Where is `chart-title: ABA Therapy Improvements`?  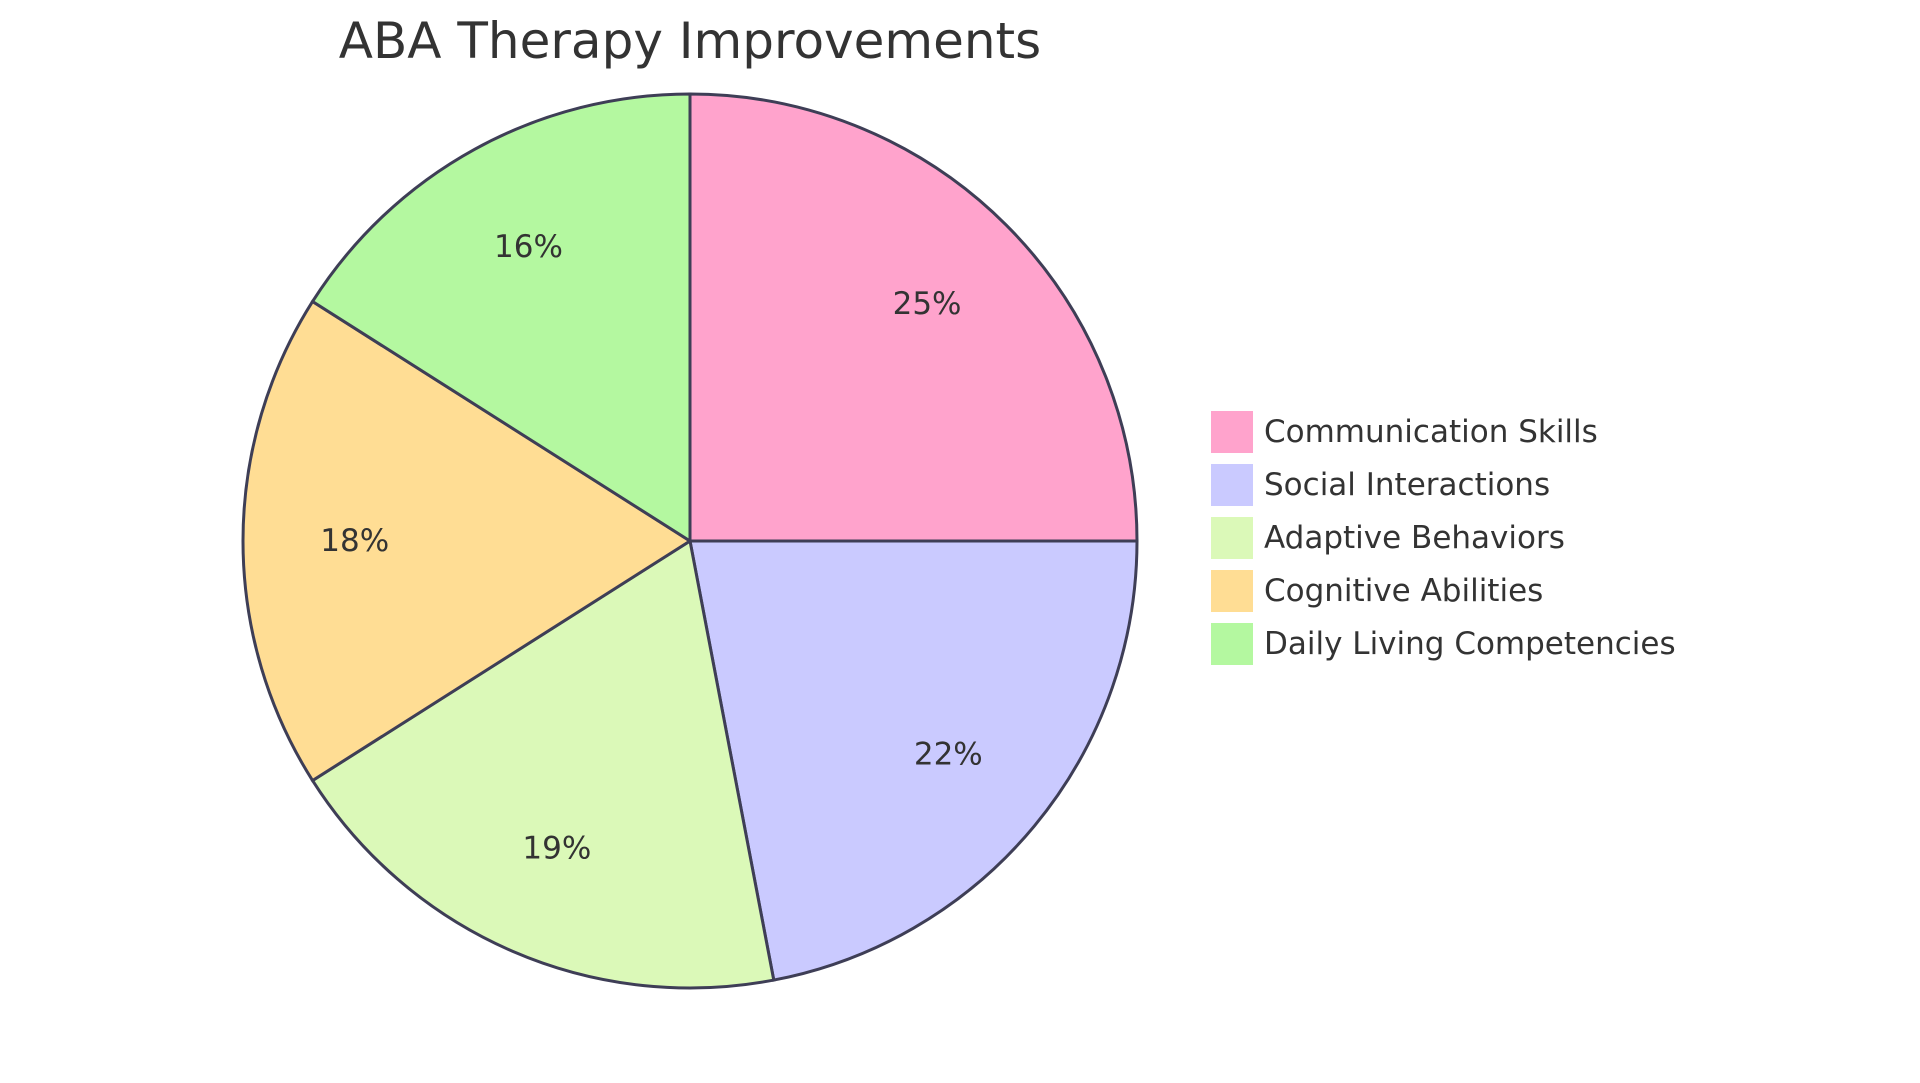
chart-title: ABA Therapy Improvements is located at coordinates (690, 41).